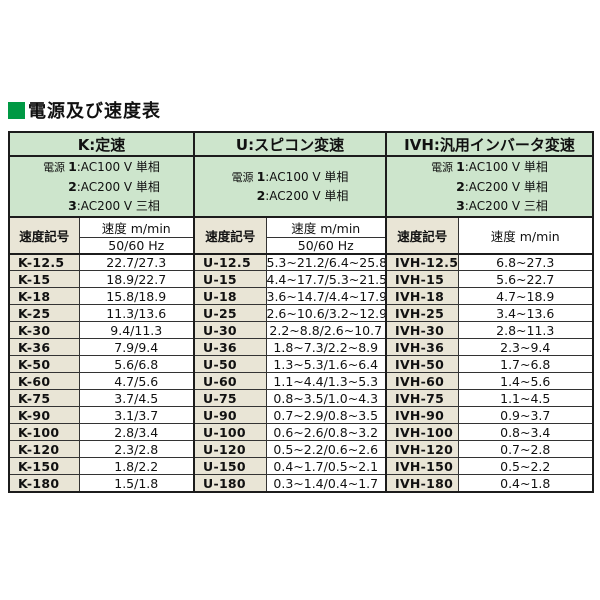  I want to click on speed-symbol-cell: U-60, so click(229, 381).